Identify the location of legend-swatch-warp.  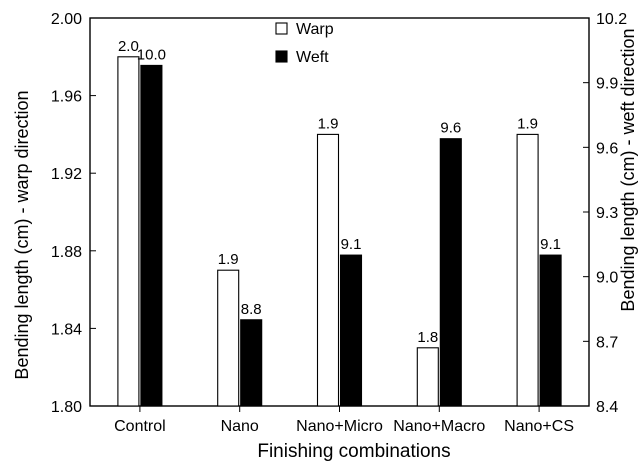
(281, 28).